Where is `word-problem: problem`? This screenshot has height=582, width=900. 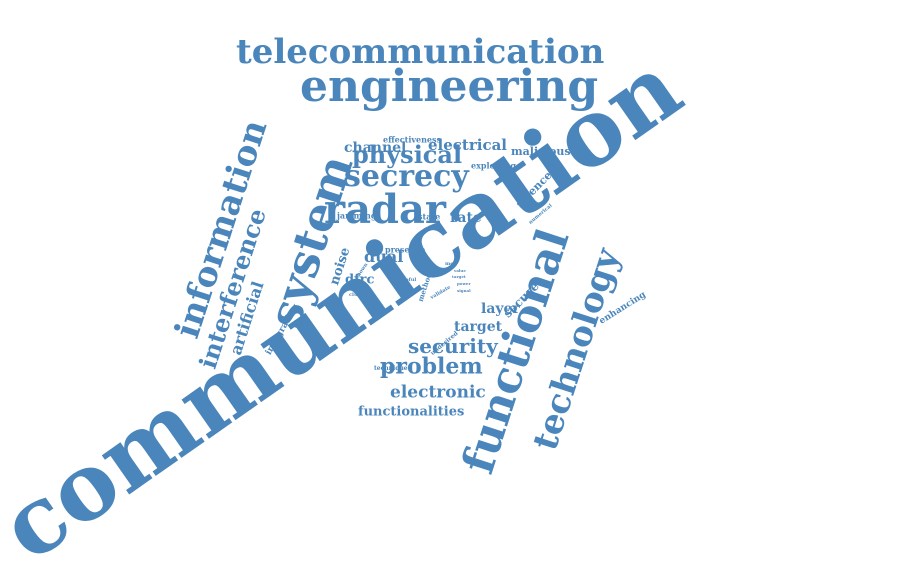
word-problem: problem is located at coordinates (431, 366).